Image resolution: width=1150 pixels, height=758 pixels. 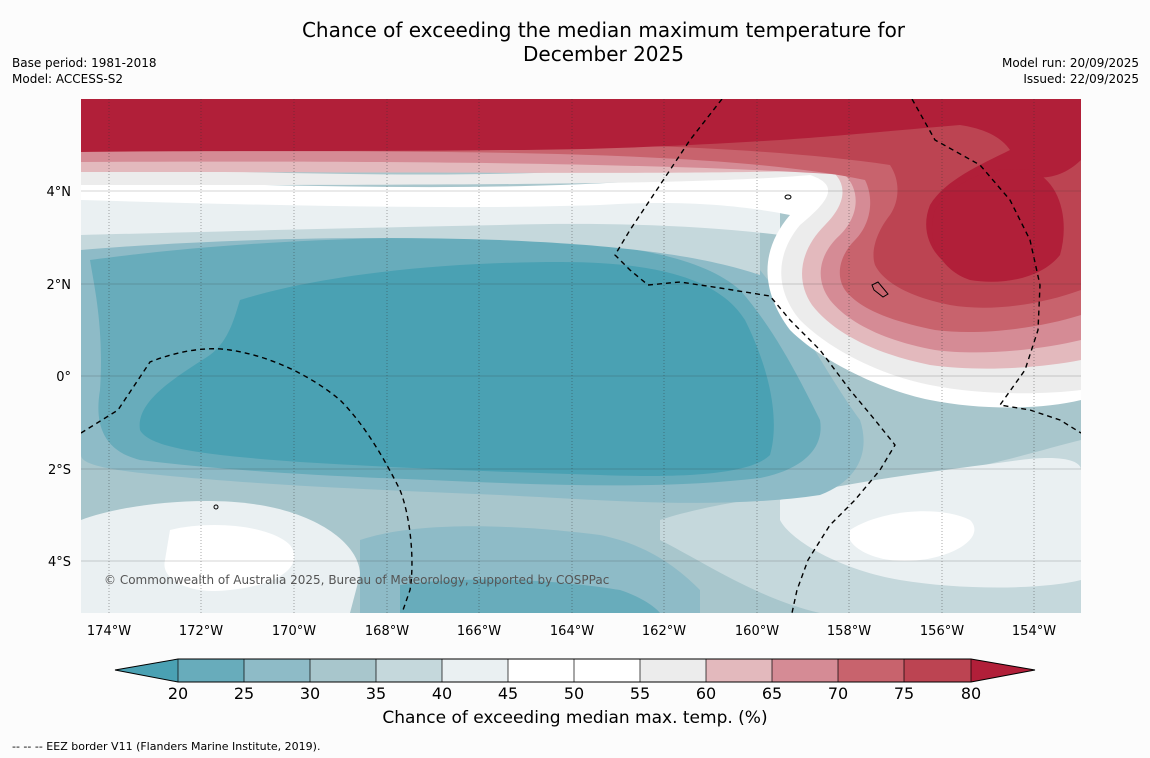 What do you see at coordinates (294, 631) in the screenshot?
I see `lon-label: 170°W` at bounding box center [294, 631].